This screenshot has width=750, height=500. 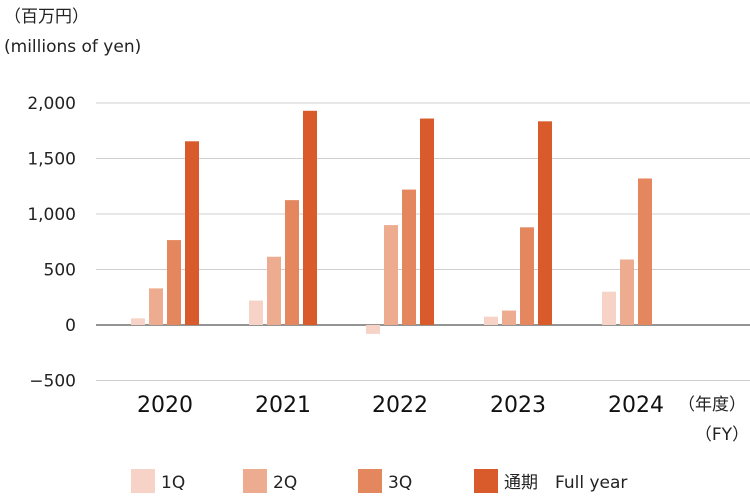 What do you see at coordinates (565, 483) in the screenshot?
I see `legend-label: 通期 Full year` at bounding box center [565, 483].